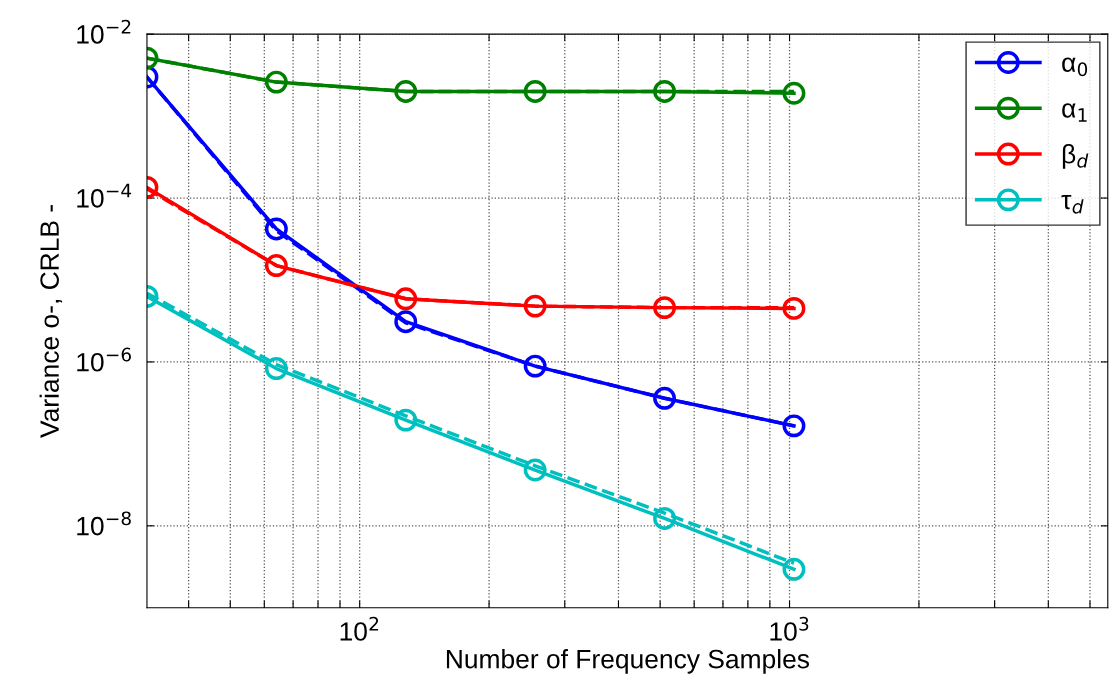 The width and height of the screenshot is (1110, 697). Describe the element at coordinates (104, 195) in the screenshot. I see `y-tick-label: 10$^{−4}$` at that location.